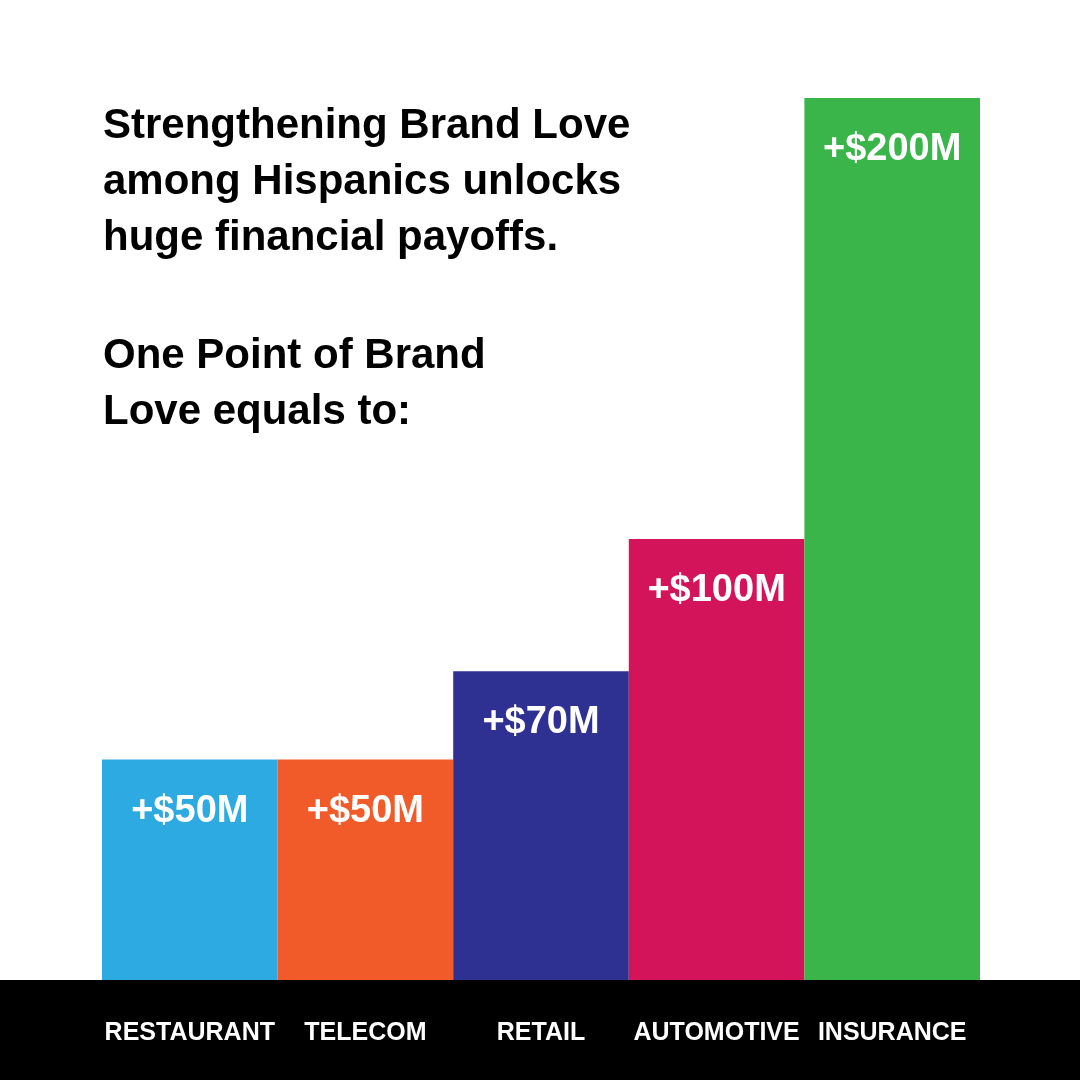 Image resolution: width=1080 pixels, height=1080 pixels. Describe the element at coordinates (892, 1030) in the screenshot. I see `x-tick-label: INSURANCE` at that location.